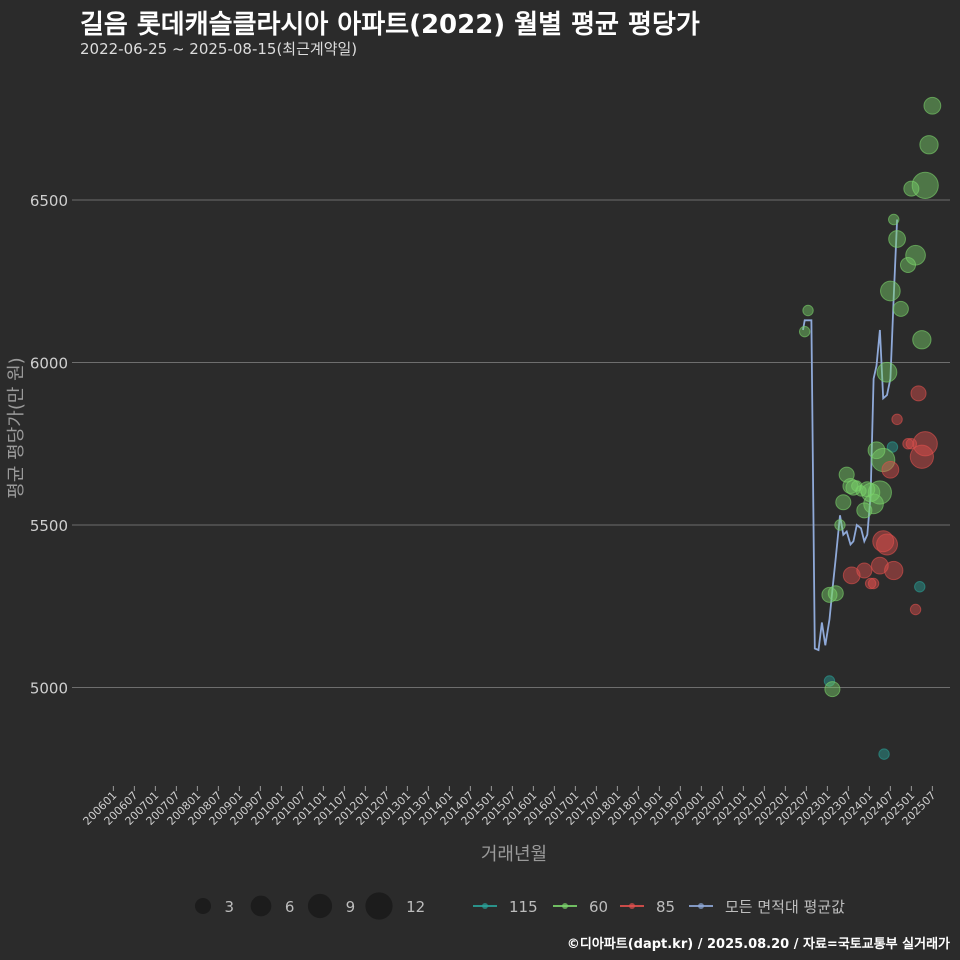 The width and height of the screenshot is (960, 960). I want to click on legend-size-label: 12, so click(415, 907).